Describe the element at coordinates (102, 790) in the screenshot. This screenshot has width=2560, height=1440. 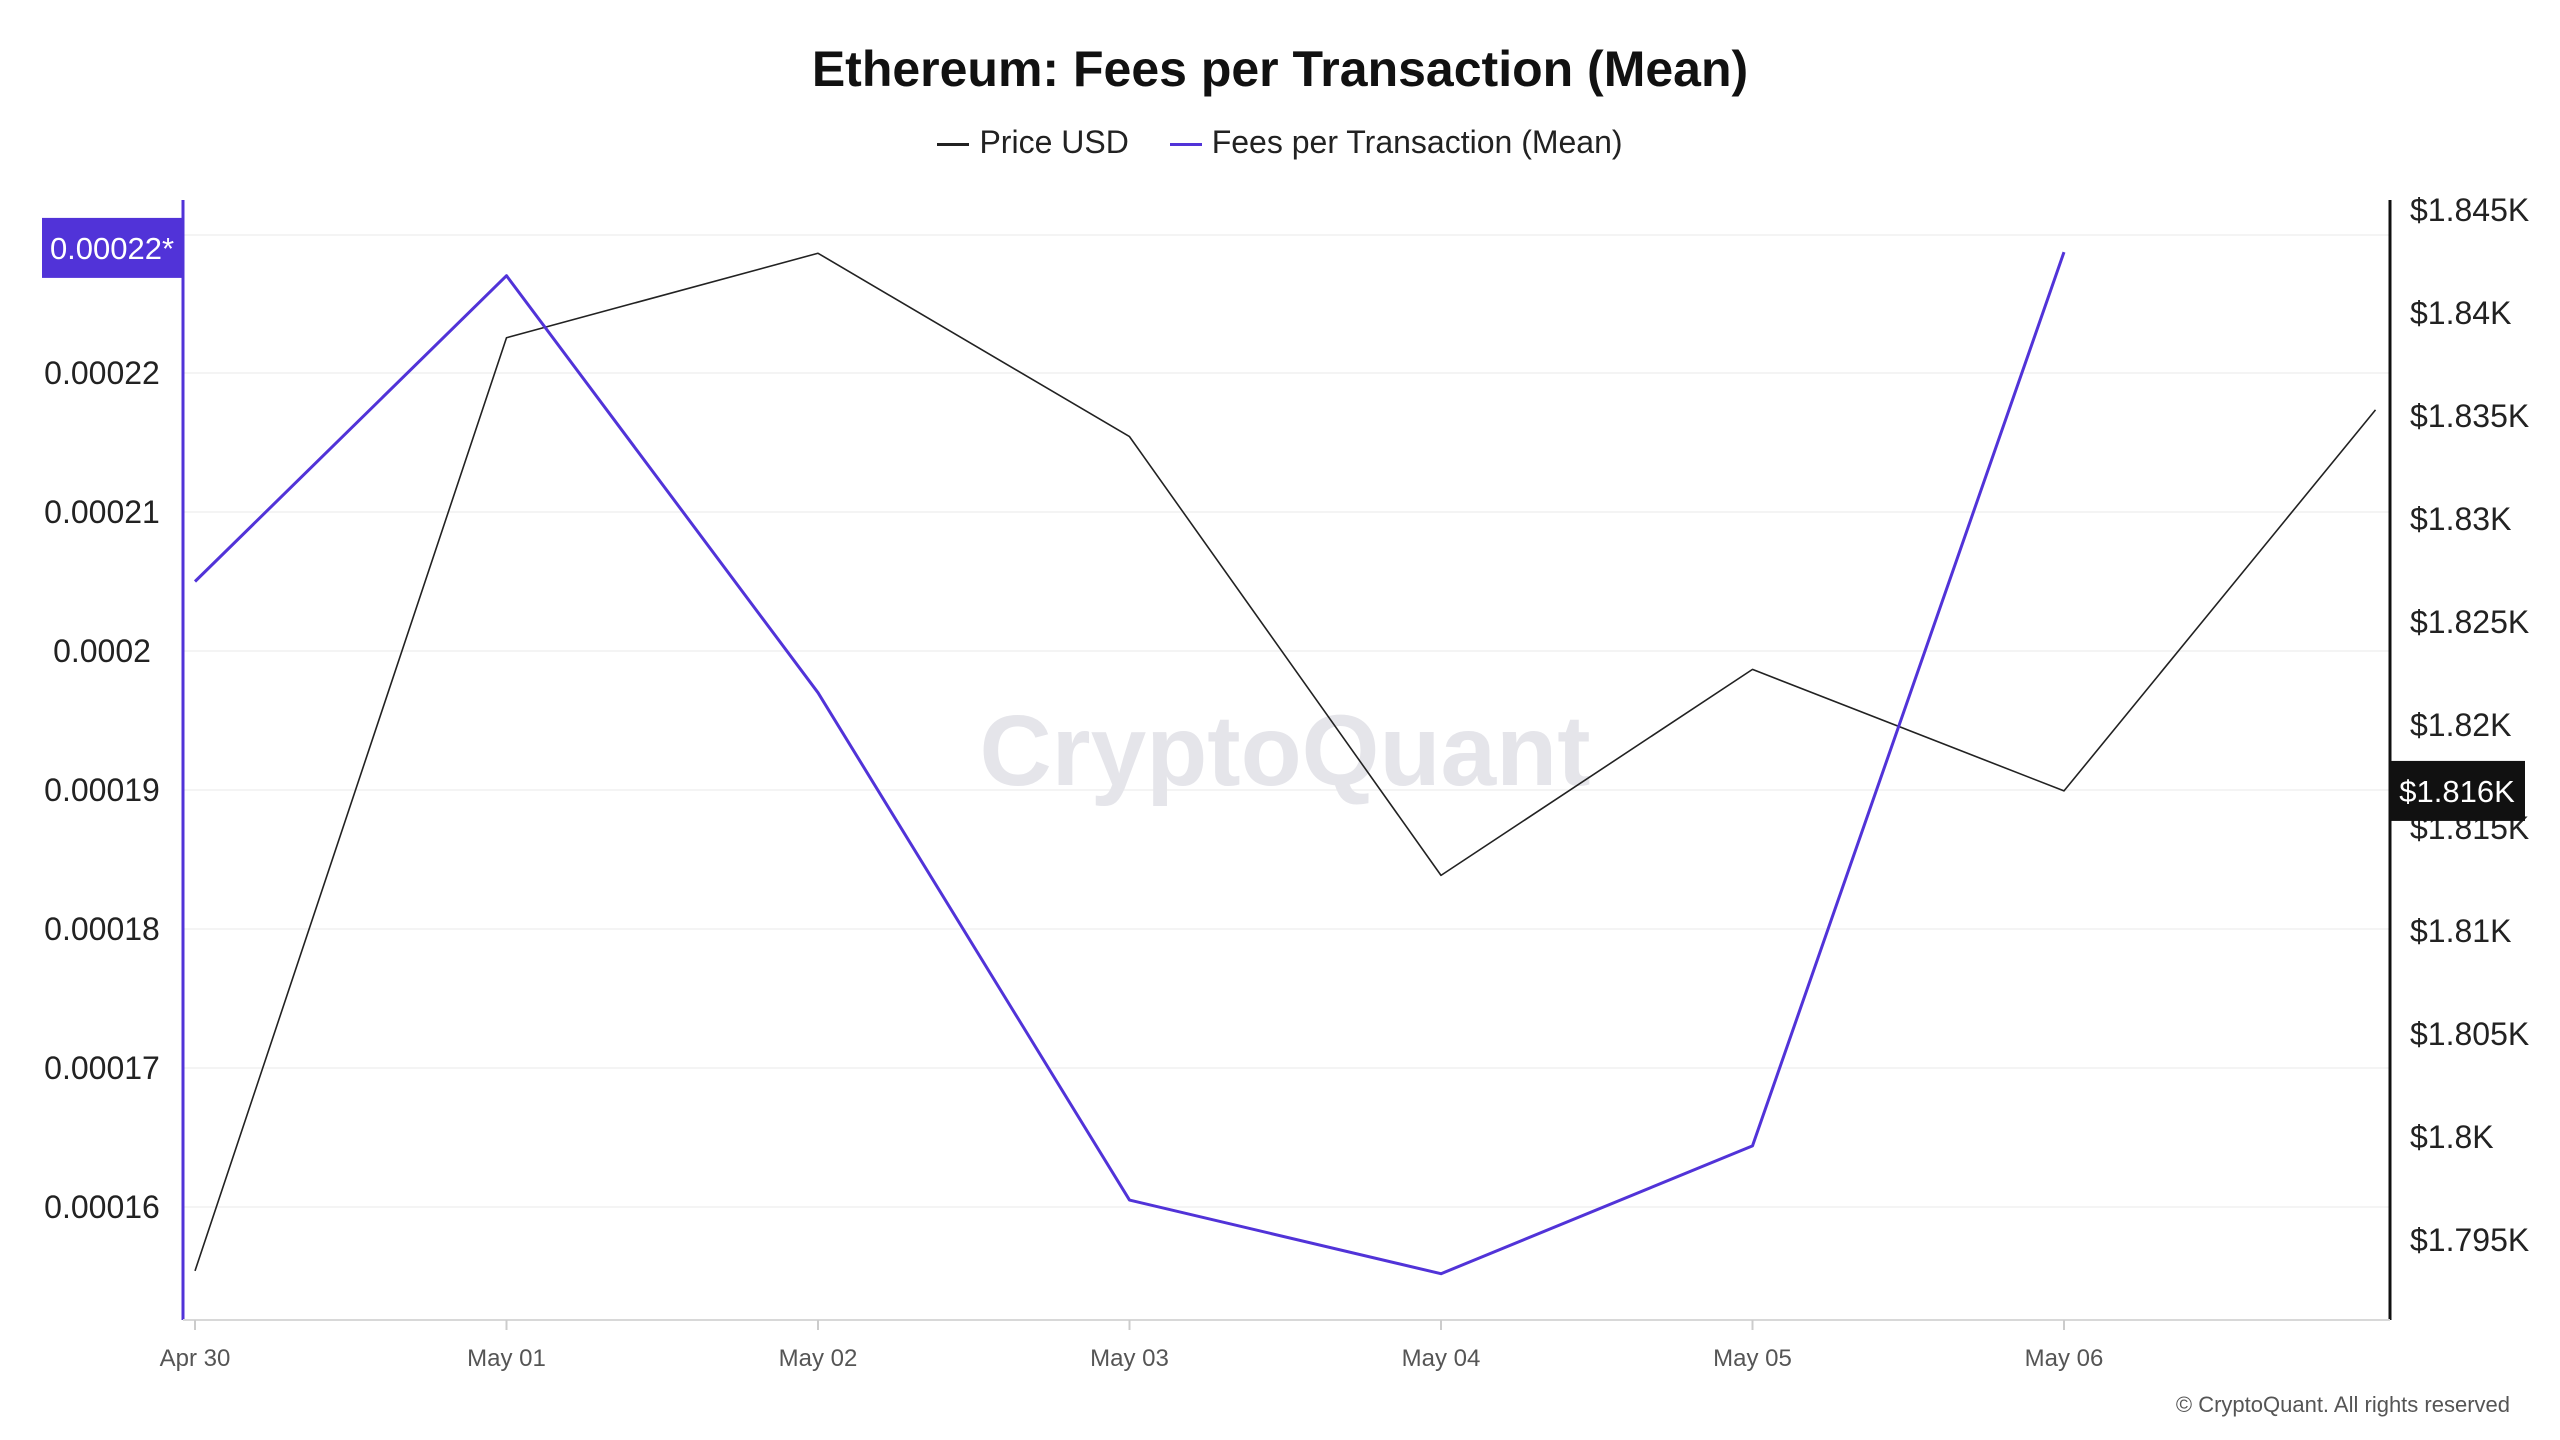
I see `y-left-tick-label: 0.00019` at that location.